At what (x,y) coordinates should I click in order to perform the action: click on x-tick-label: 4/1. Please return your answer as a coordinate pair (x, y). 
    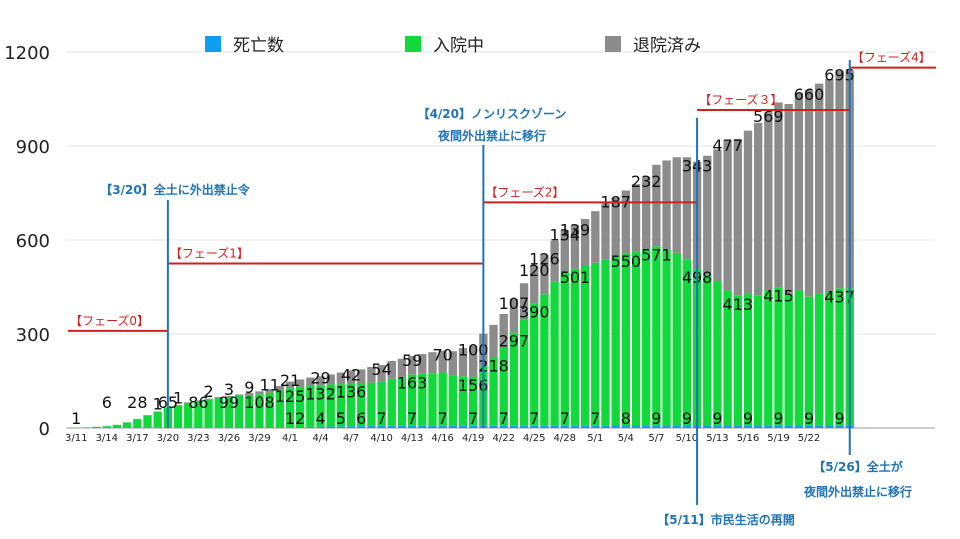
    Looking at the image, I should click on (290, 438).